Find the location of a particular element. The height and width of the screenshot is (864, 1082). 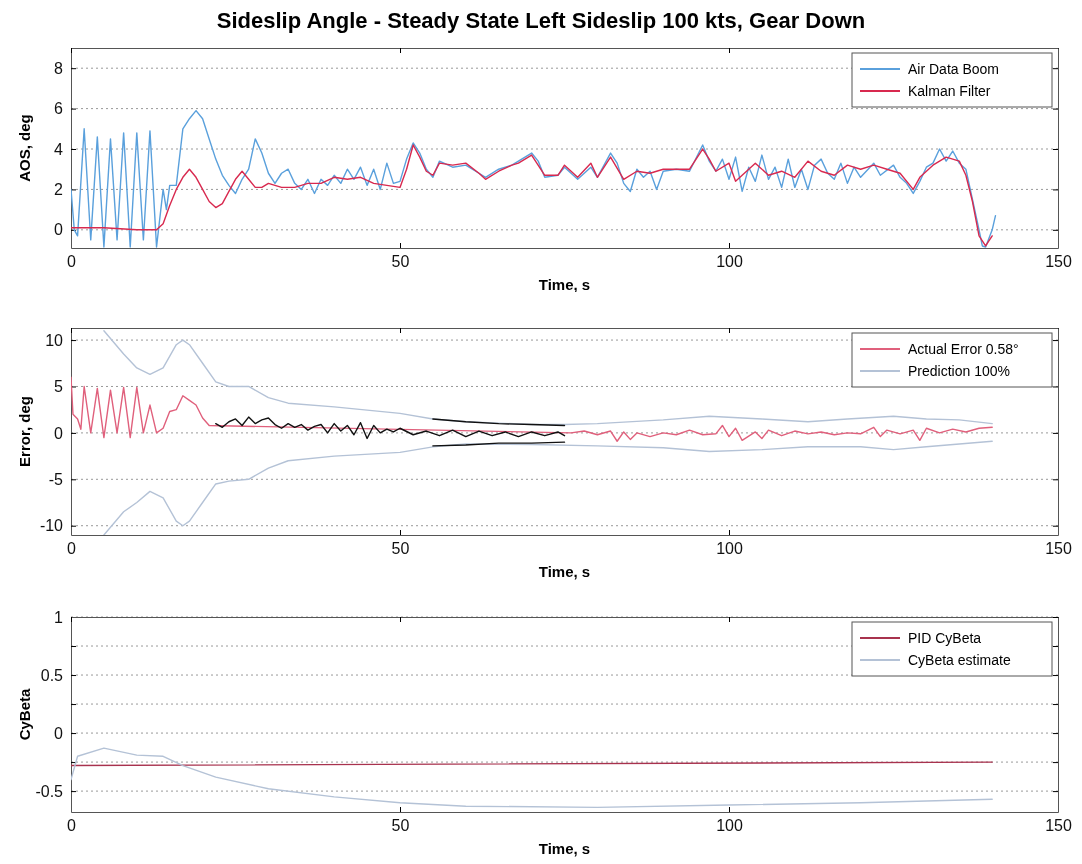

legend-label: Air Data Boom is located at coordinates (954, 69).